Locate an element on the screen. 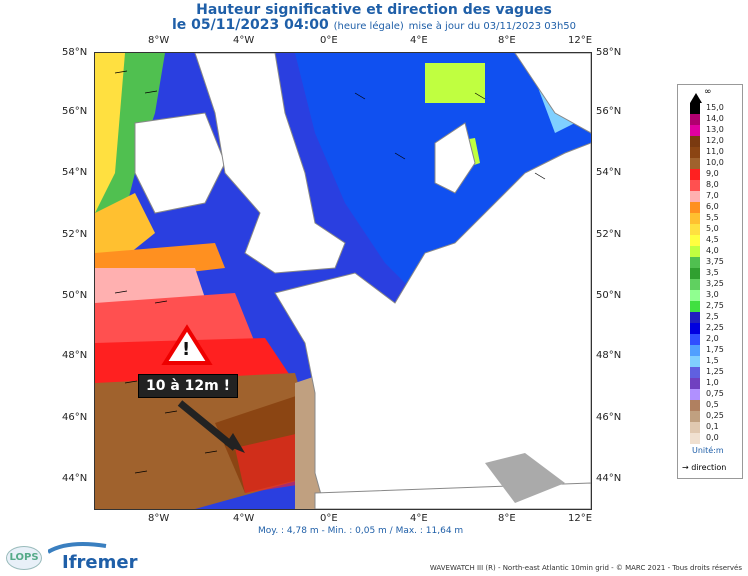  legend-unit: Unité:m is located at coordinates (708, 450).